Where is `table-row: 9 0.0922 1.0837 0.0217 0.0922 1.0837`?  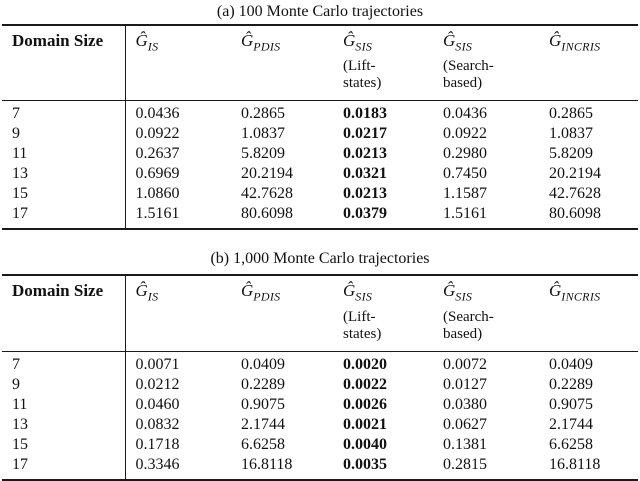 table-row: 9 0.0922 1.0837 0.0217 0.0922 1.0837 is located at coordinates (320, 134).